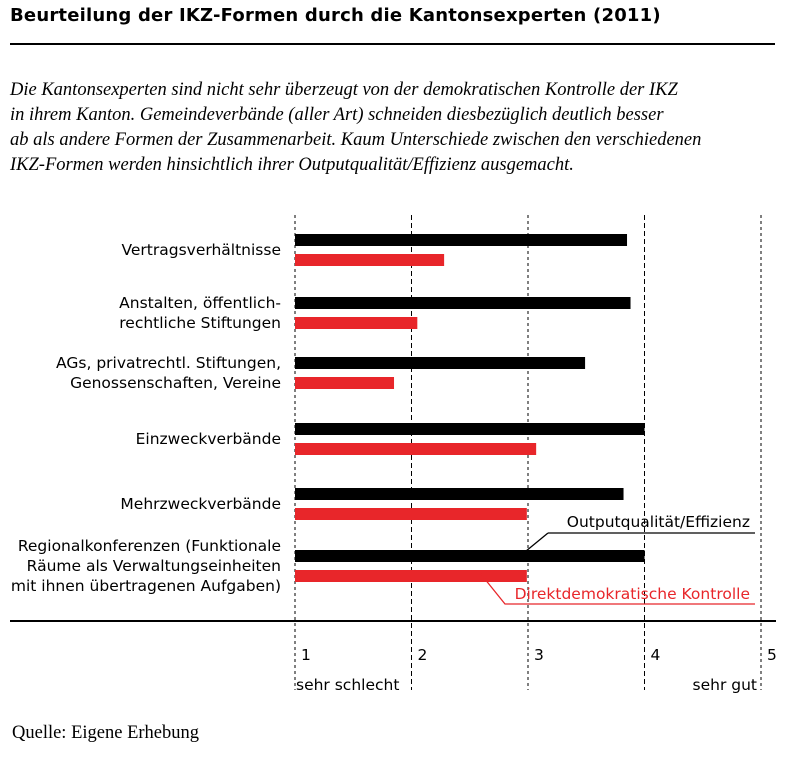  Describe the element at coordinates (632, 594) in the screenshot. I see `legend-control-label: Direktdemokratische Kontrolle` at that location.